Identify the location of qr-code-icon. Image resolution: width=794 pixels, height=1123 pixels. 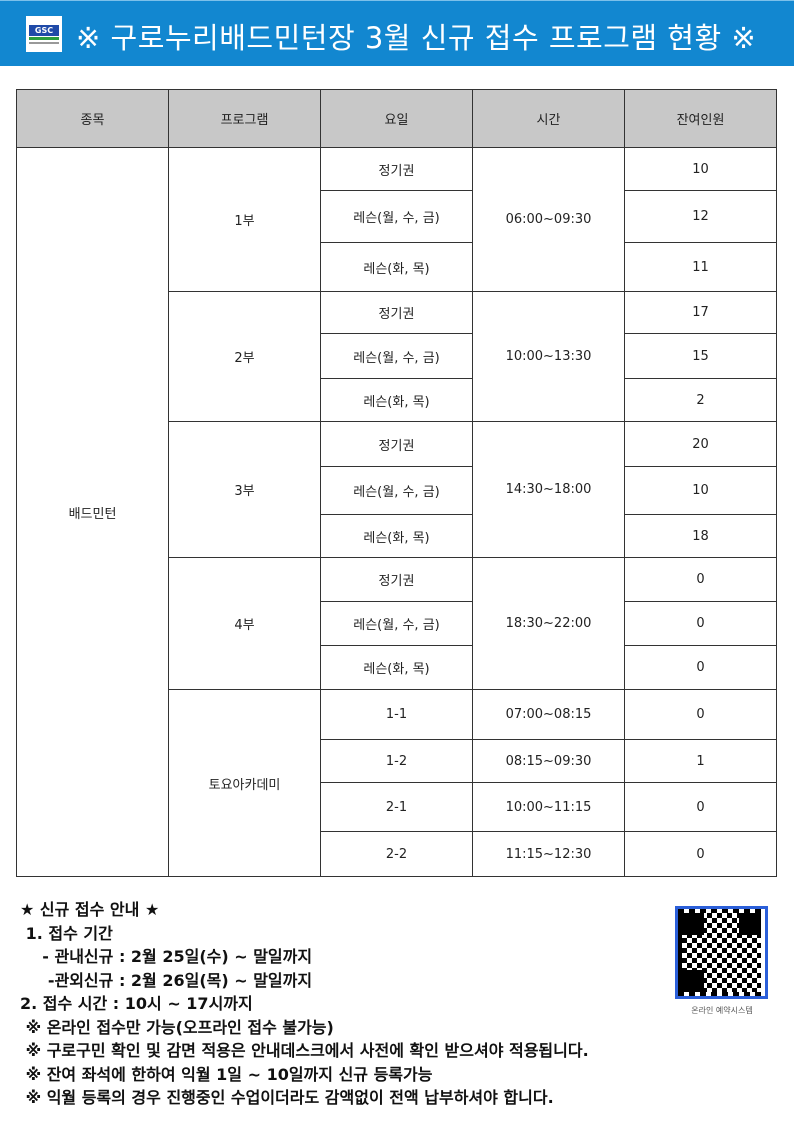
(721, 952).